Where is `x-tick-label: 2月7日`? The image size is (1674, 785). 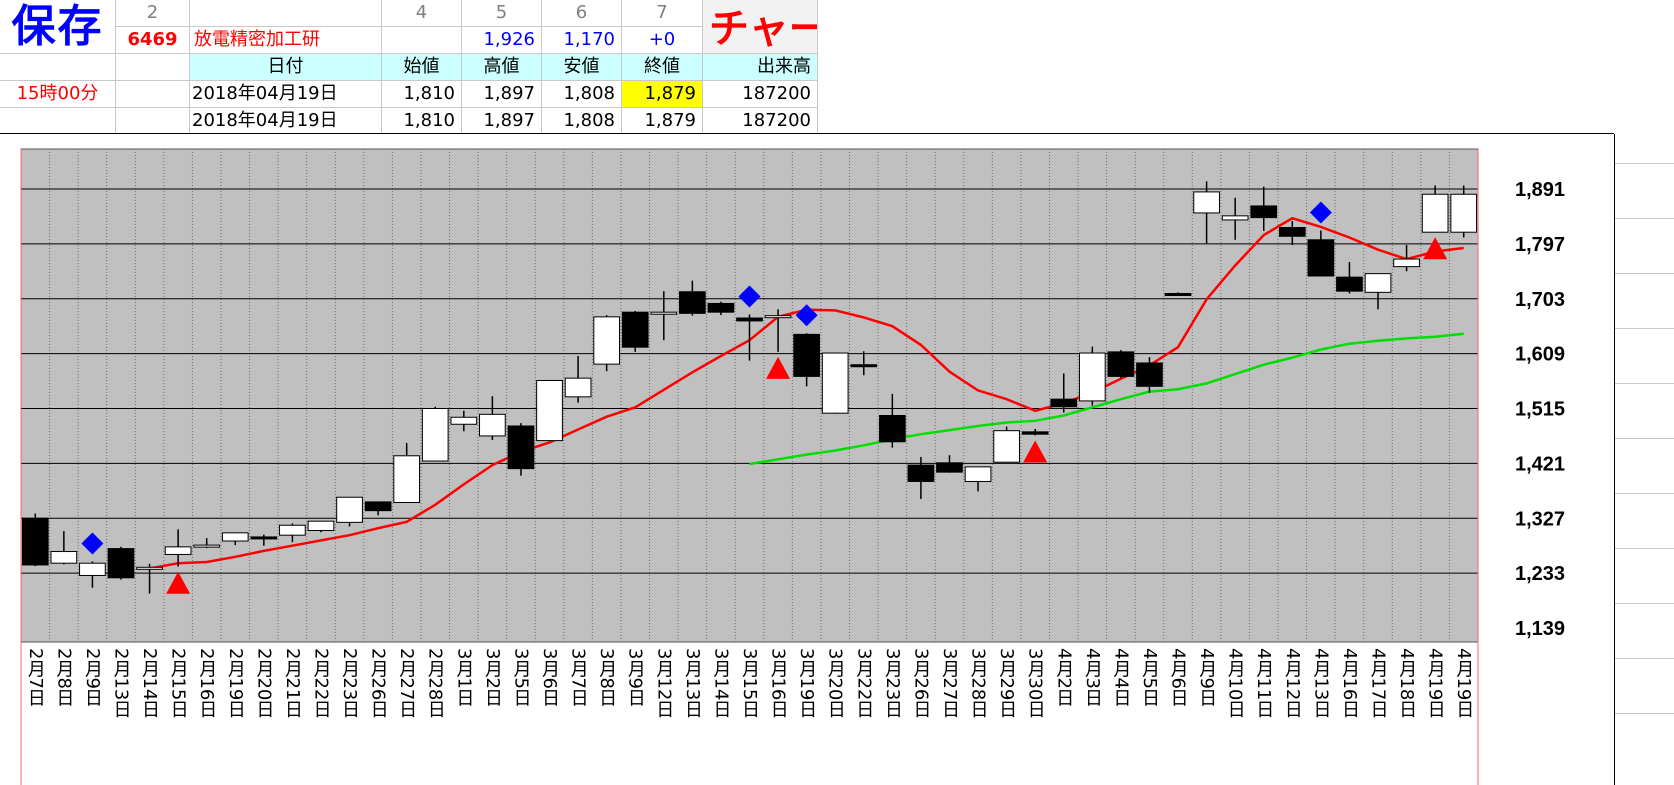 x-tick-label: 2月7日 is located at coordinates (35, 677).